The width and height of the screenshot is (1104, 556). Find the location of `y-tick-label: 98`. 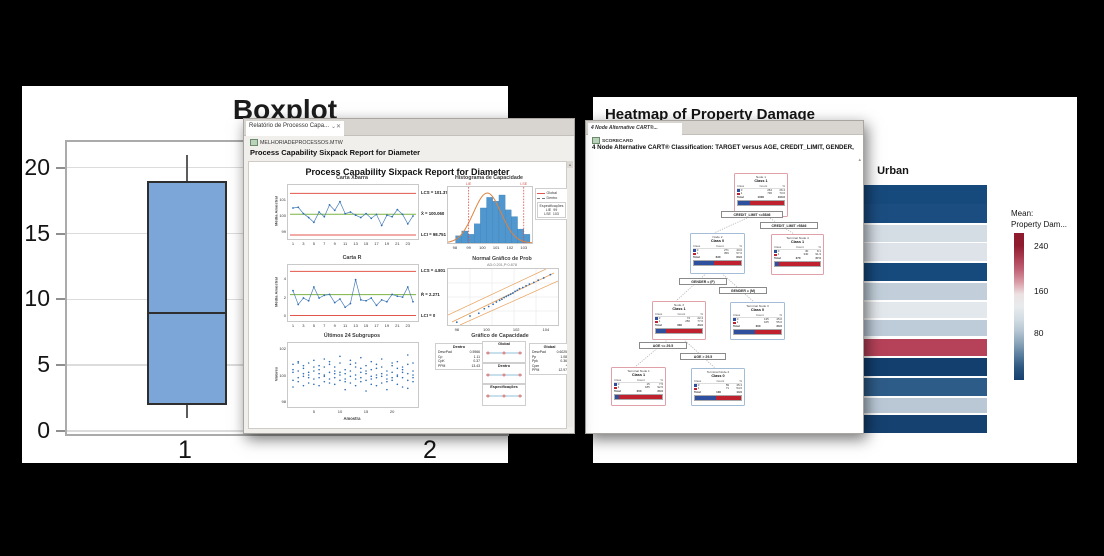

y-tick-label: 98 is located at coordinates (283, 402).